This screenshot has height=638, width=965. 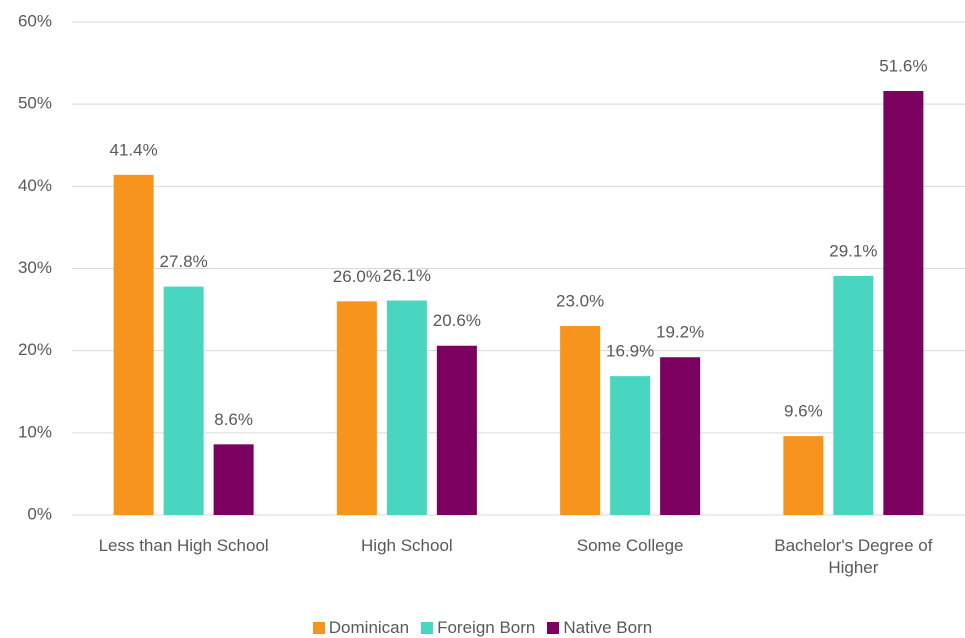 What do you see at coordinates (630, 545) in the screenshot?
I see `x-tick-label: Some College` at bounding box center [630, 545].